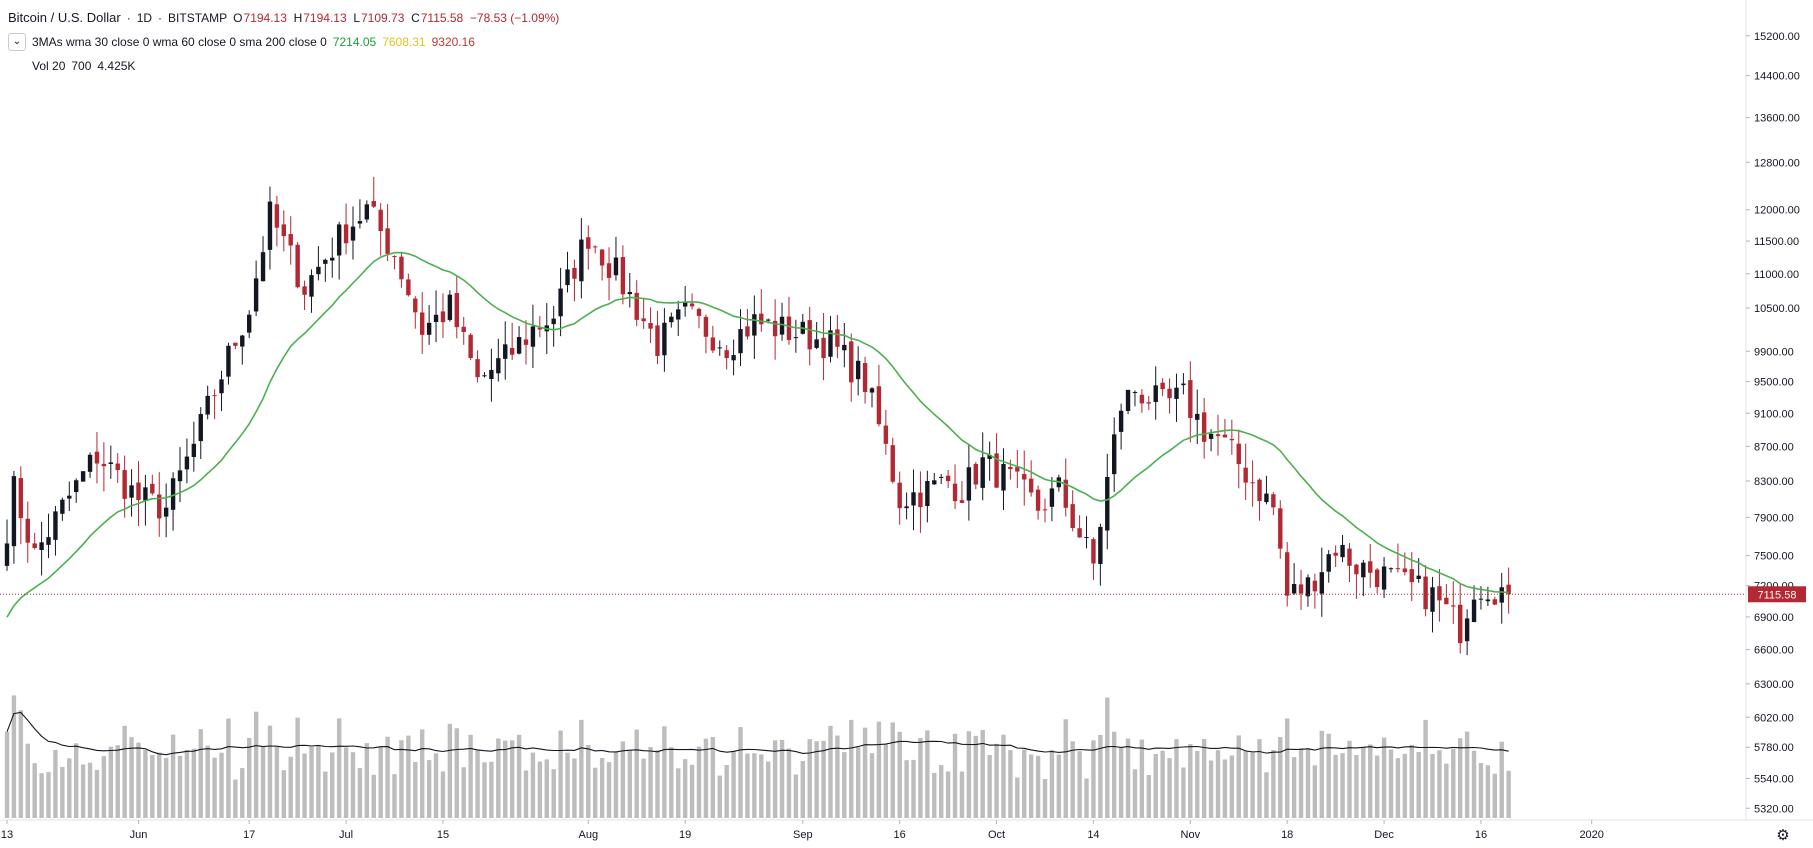 The width and height of the screenshot is (1813, 848). What do you see at coordinates (1777, 163) in the screenshot?
I see `price-tick-label: 12800.00` at bounding box center [1777, 163].